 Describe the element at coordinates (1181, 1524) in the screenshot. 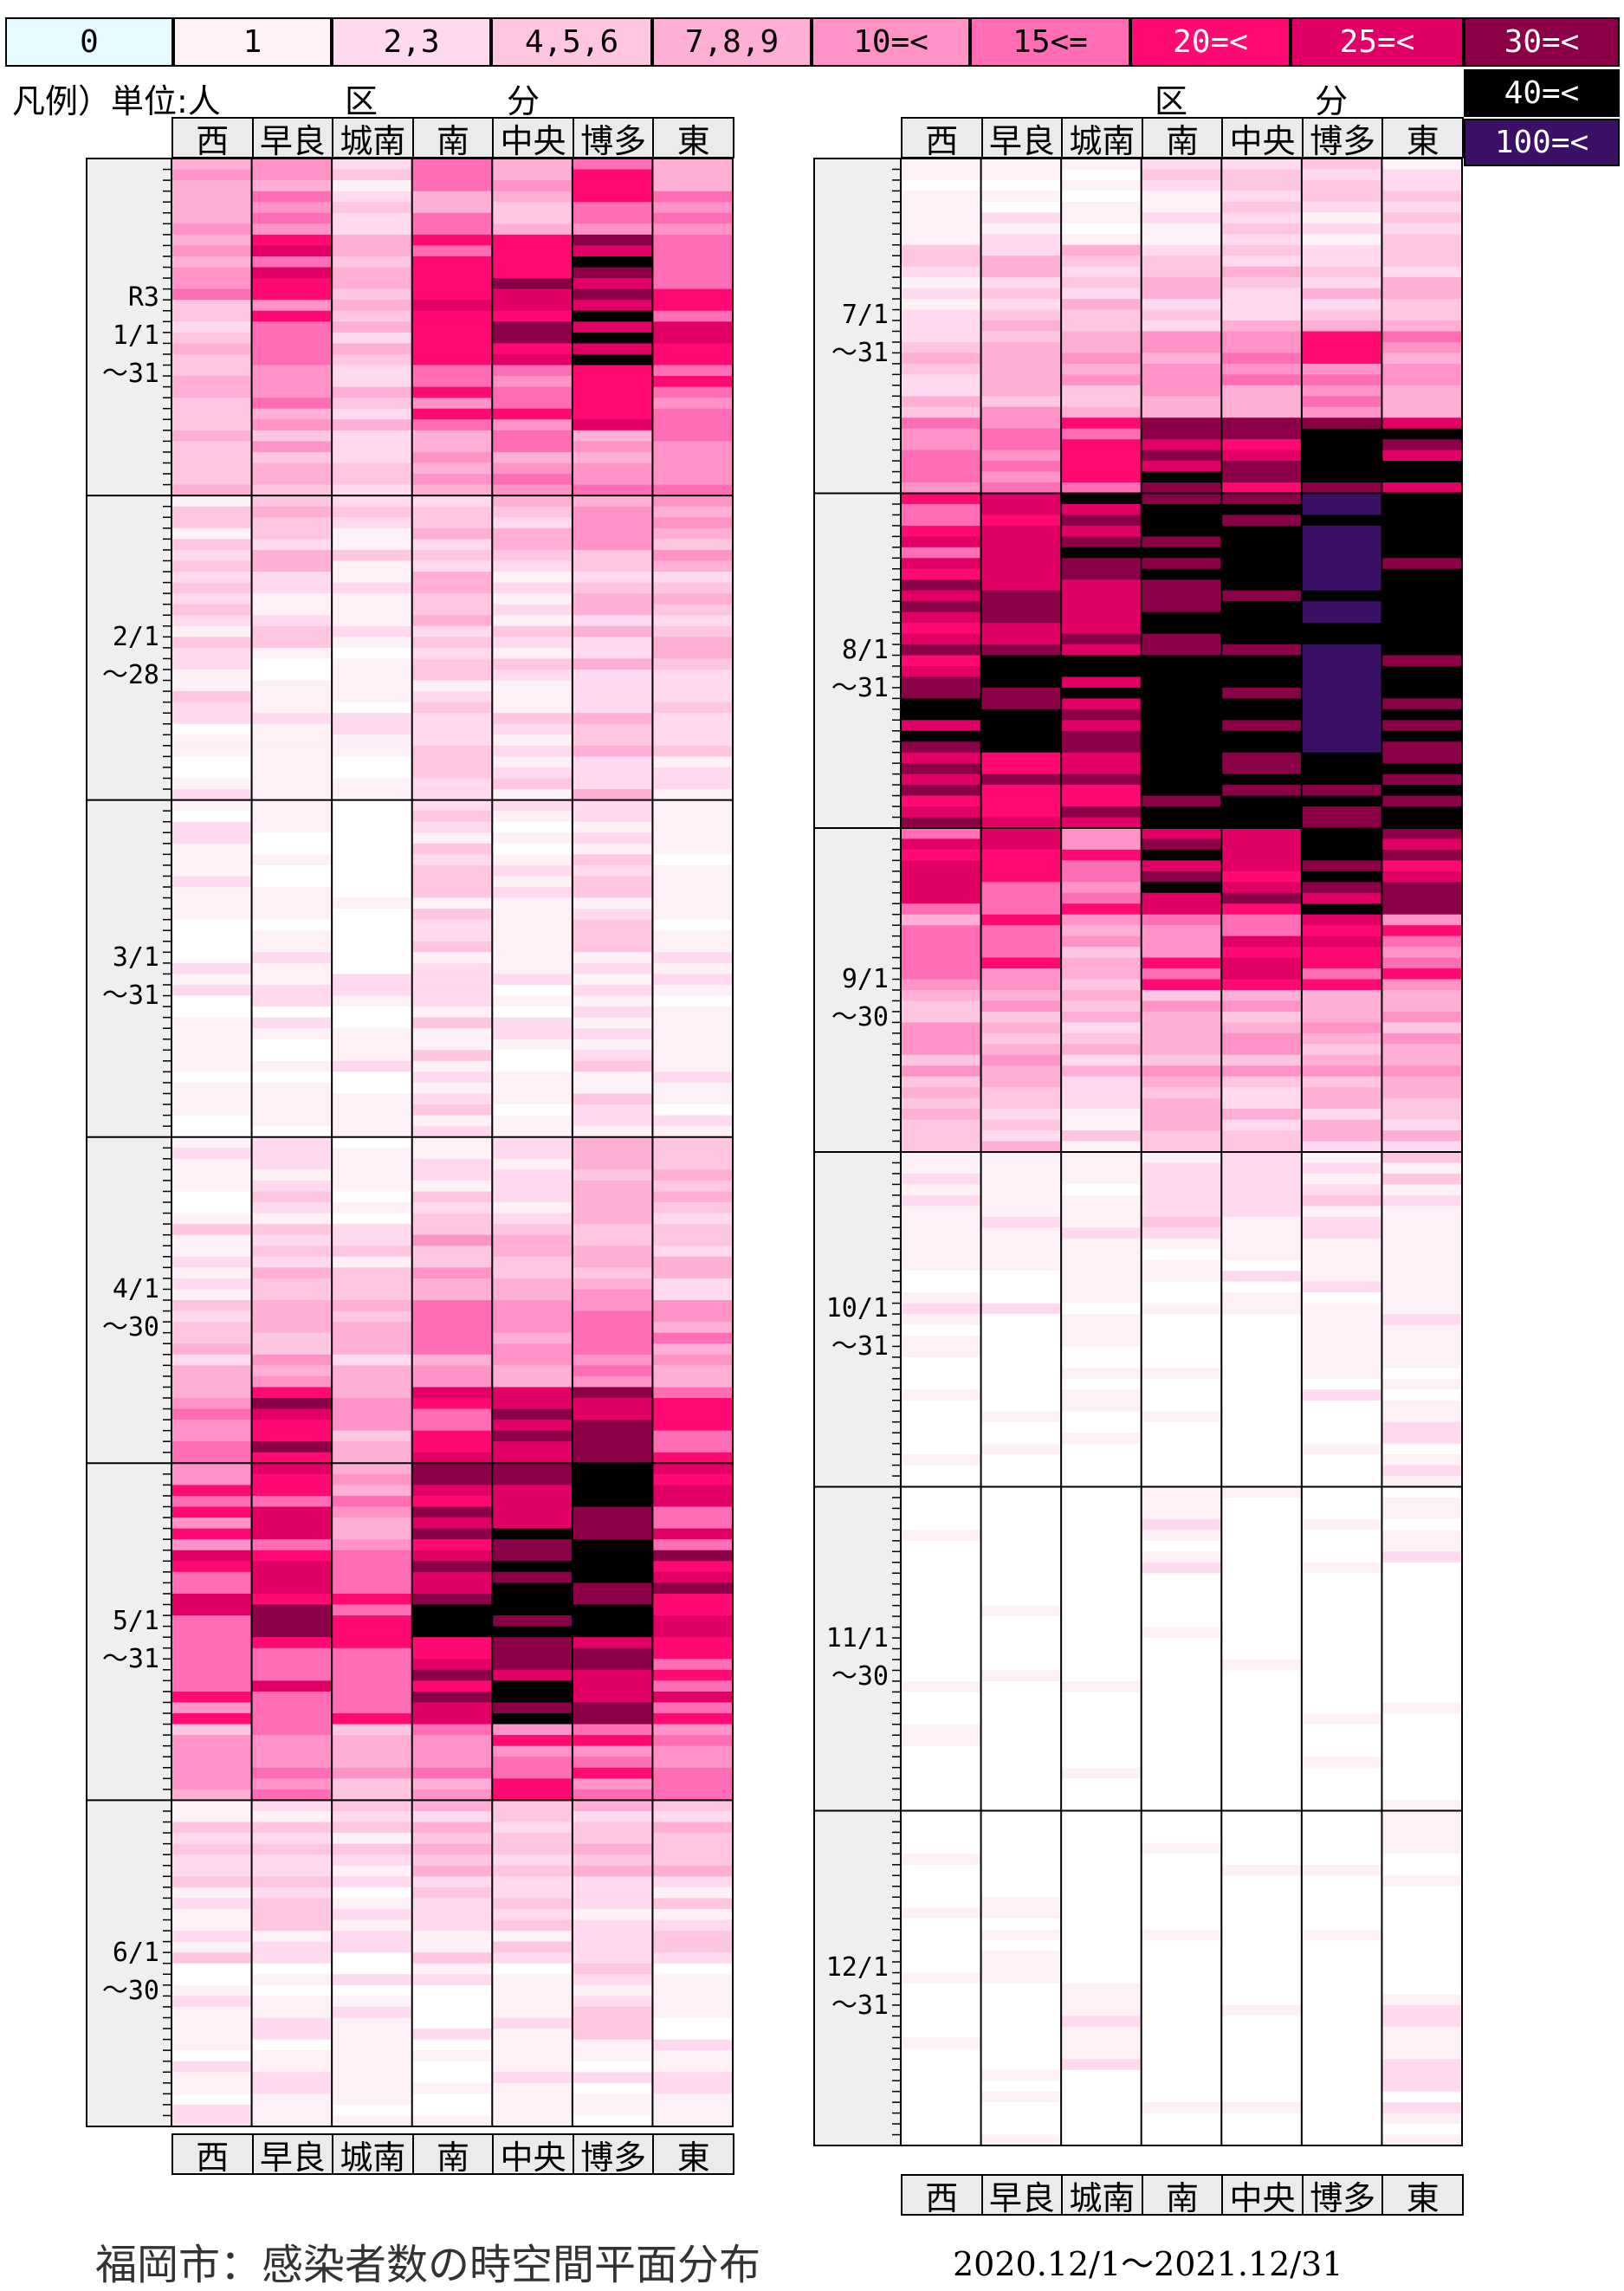

I see `heat-cell-2021-11-4-南` at that location.